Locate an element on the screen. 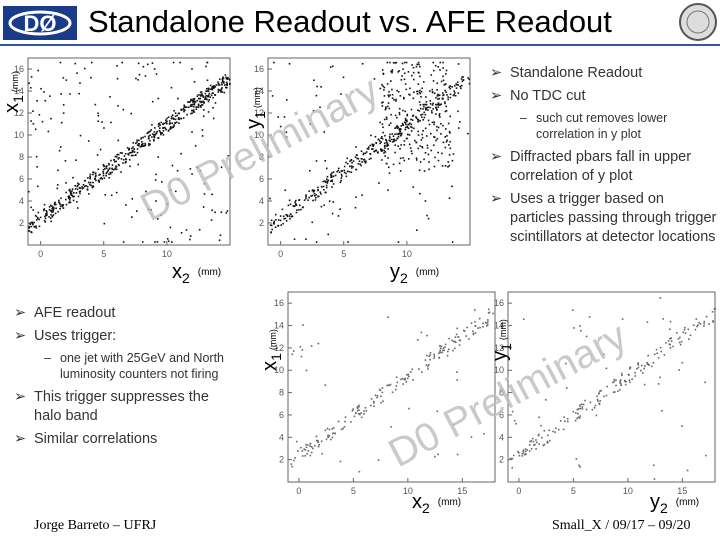 The height and width of the screenshot is (540, 720). title-rule is located at coordinates (360, 45).